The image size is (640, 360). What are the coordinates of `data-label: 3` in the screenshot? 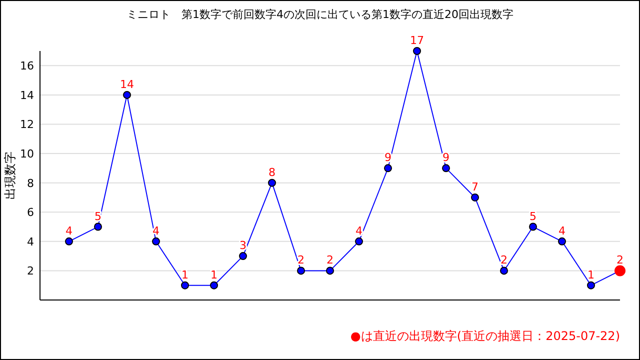 It's located at (243, 245).